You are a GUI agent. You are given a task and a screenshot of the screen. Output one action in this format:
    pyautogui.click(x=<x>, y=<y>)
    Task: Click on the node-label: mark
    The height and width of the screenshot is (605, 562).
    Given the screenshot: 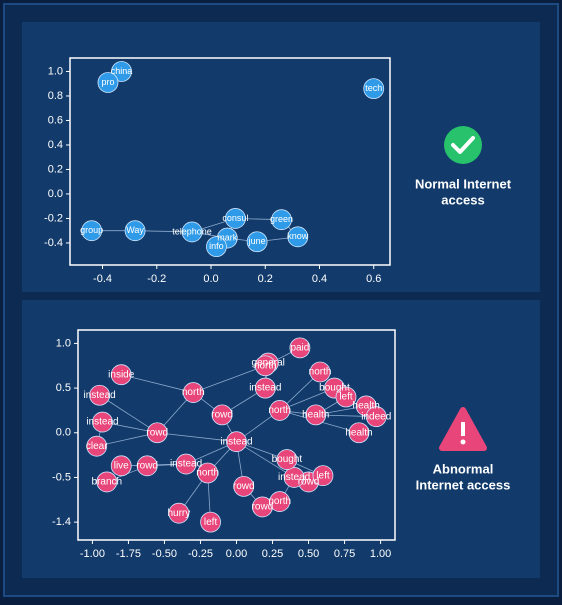 What is the action you would take?
    pyautogui.click(x=227, y=237)
    